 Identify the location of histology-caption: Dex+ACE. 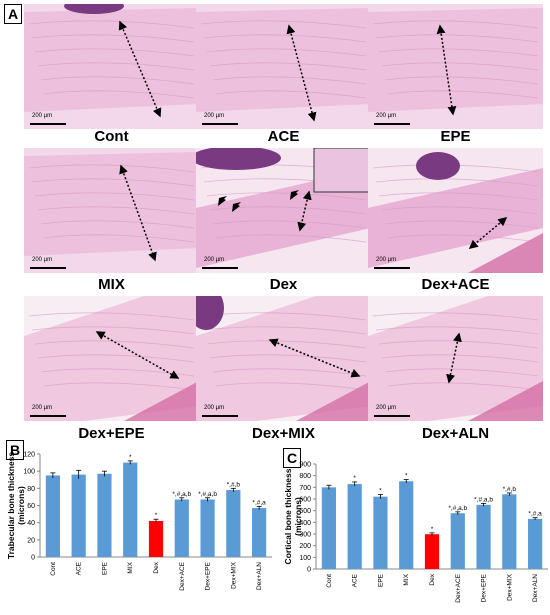
(455, 284).